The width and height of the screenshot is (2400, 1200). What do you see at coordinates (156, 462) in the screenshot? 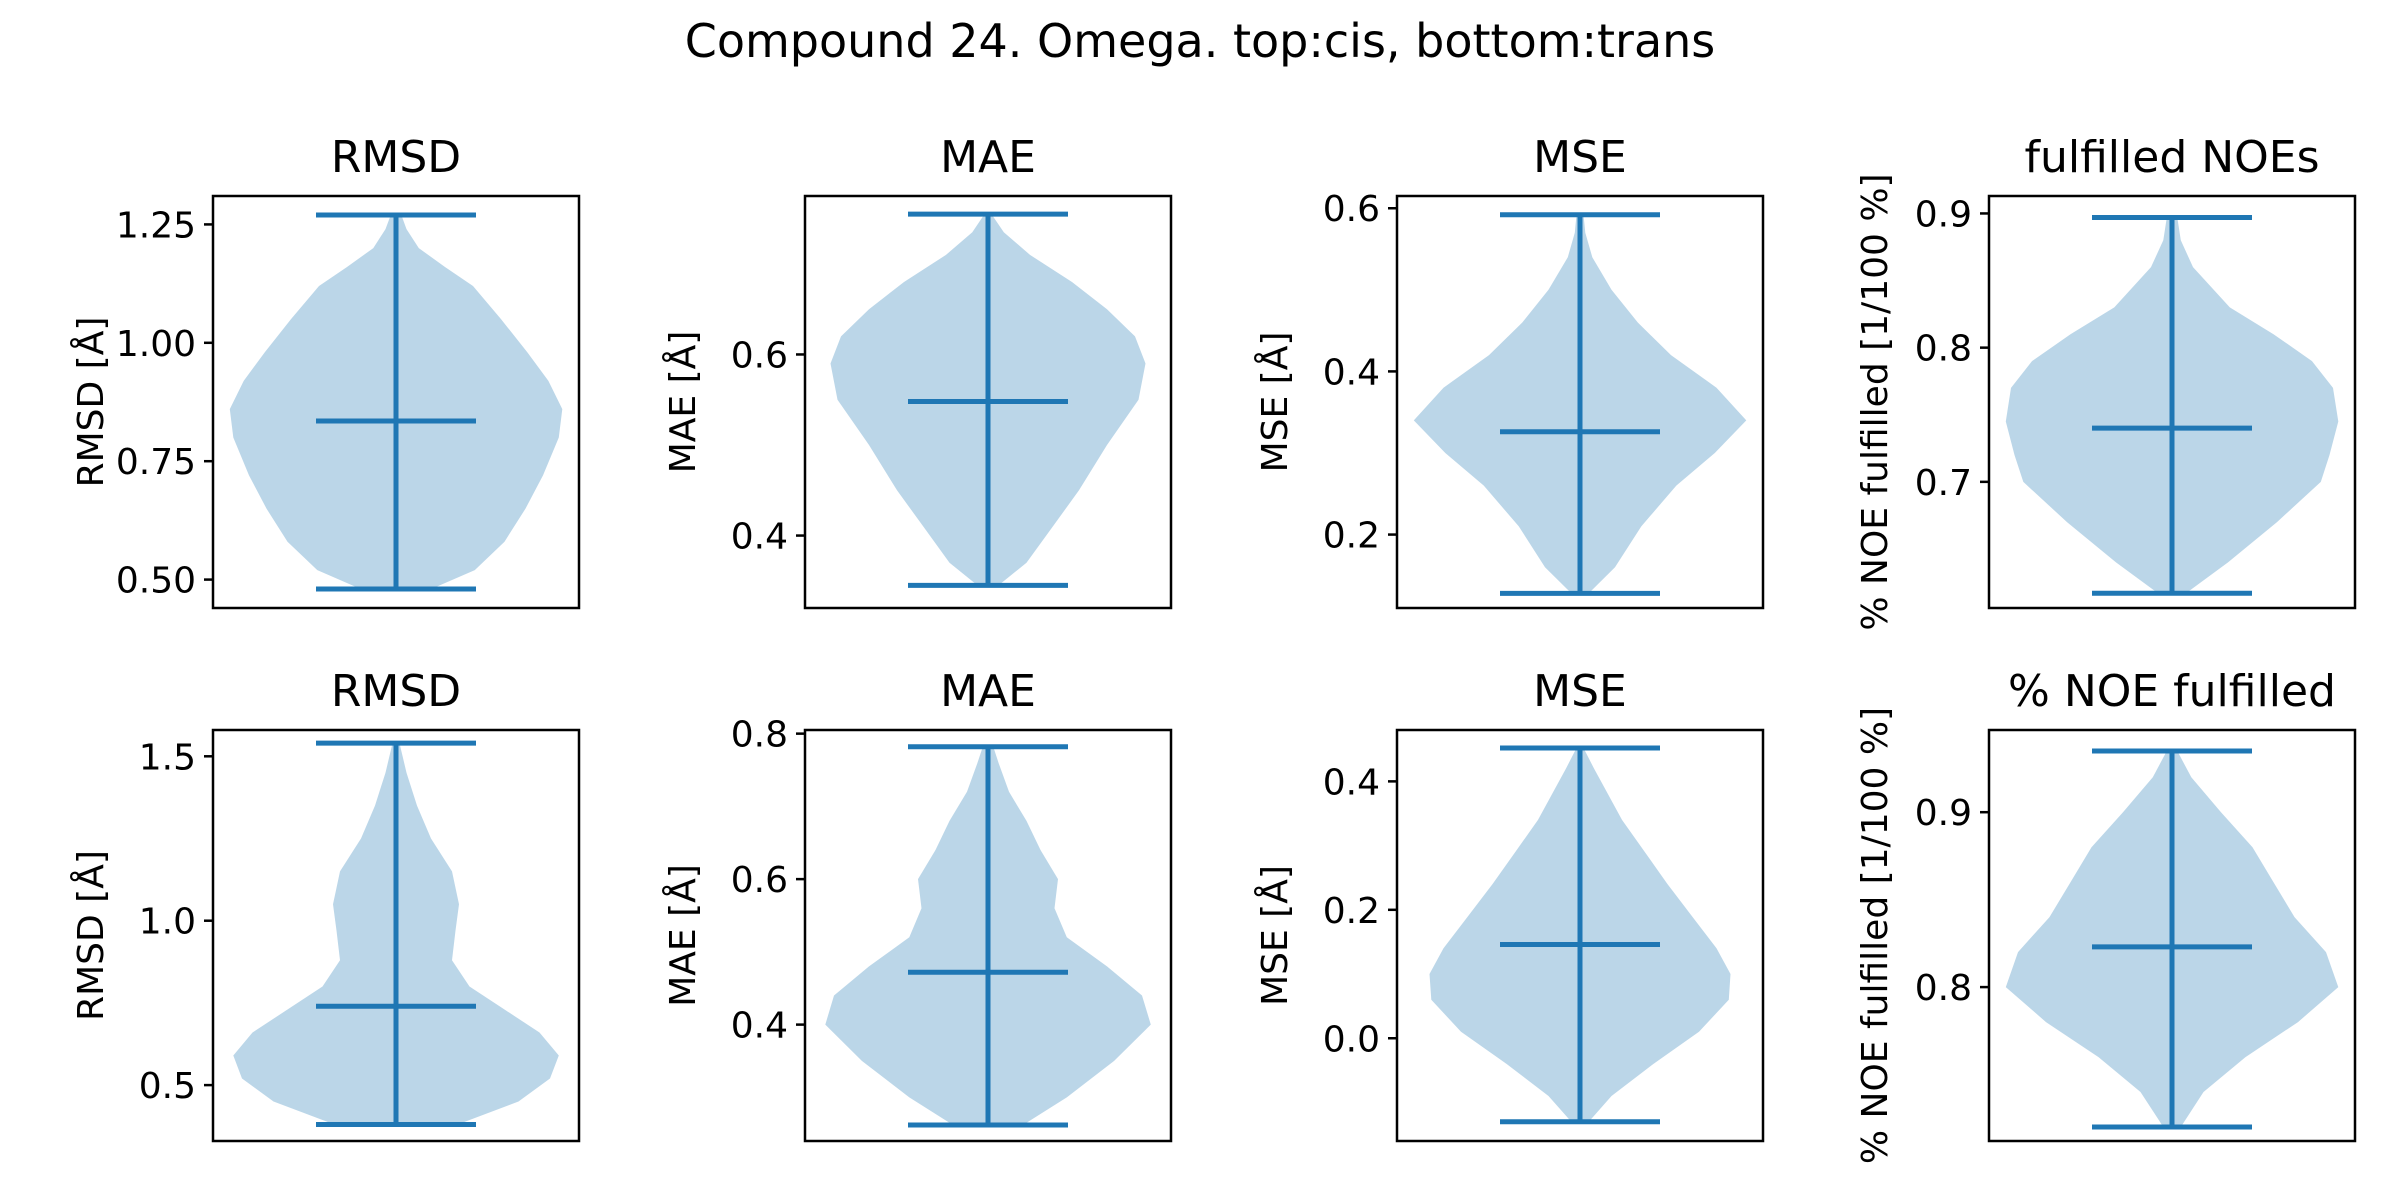
I see `y-tick-label: 0.75` at bounding box center [156, 462].